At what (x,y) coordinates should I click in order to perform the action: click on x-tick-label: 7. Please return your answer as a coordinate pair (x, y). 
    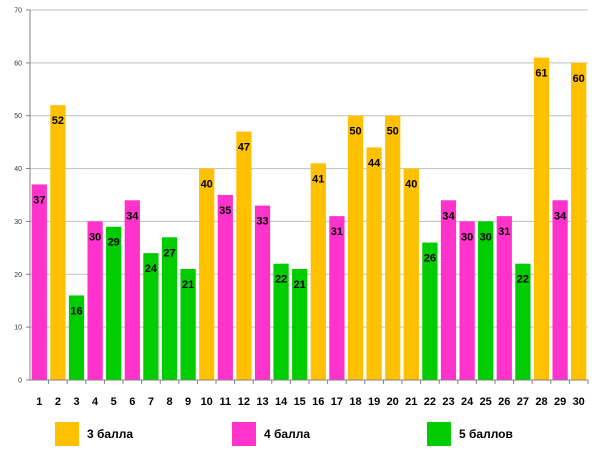
    Looking at the image, I should click on (151, 402).